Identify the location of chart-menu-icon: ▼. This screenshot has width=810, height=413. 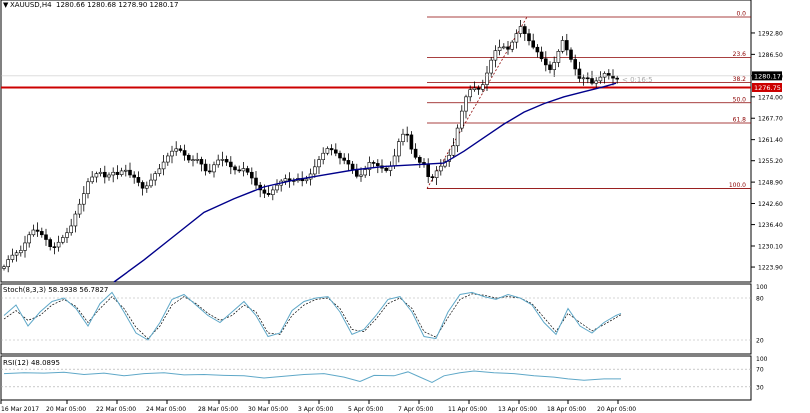
(6, 5).